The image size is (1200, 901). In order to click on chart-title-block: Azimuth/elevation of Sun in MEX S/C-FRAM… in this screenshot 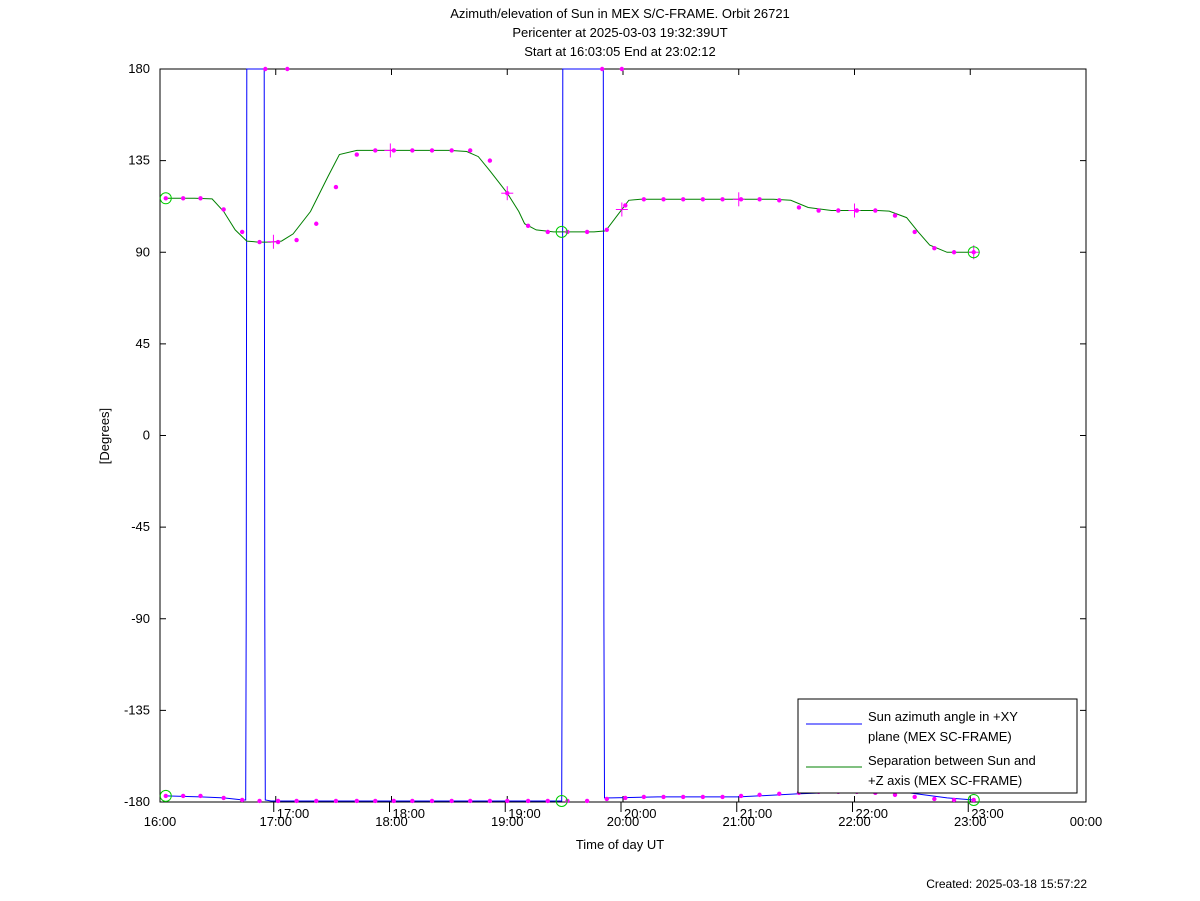, I will do `click(600, 32)`.